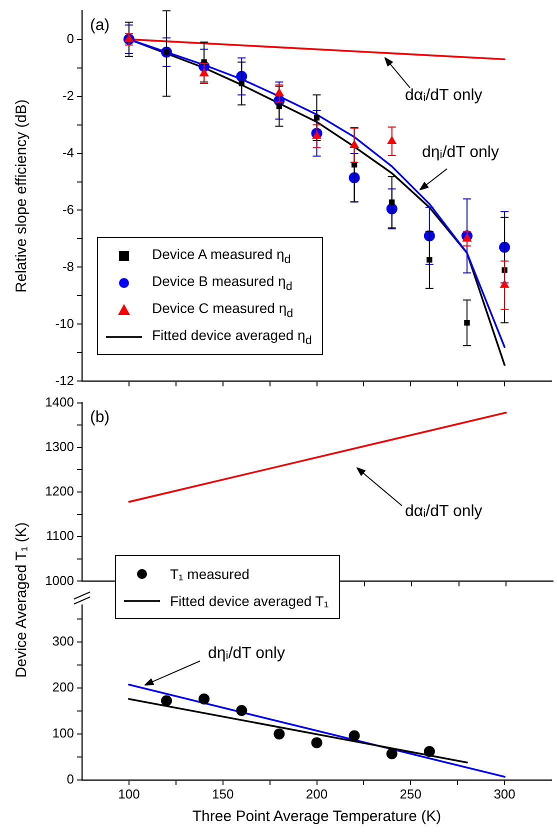 The height and width of the screenshot is (836, 557). Describe the element at coordinates (317, 817) in the screenshot. I see `x-axis-title: Three Point Average Temperature (K)` at that location.